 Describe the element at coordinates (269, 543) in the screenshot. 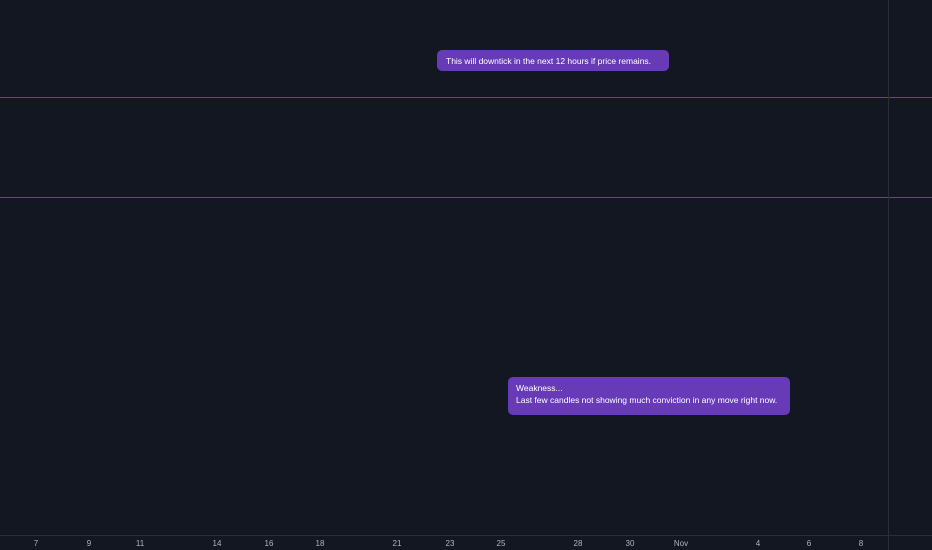

I see `time-axis-tick: 16` at that location.